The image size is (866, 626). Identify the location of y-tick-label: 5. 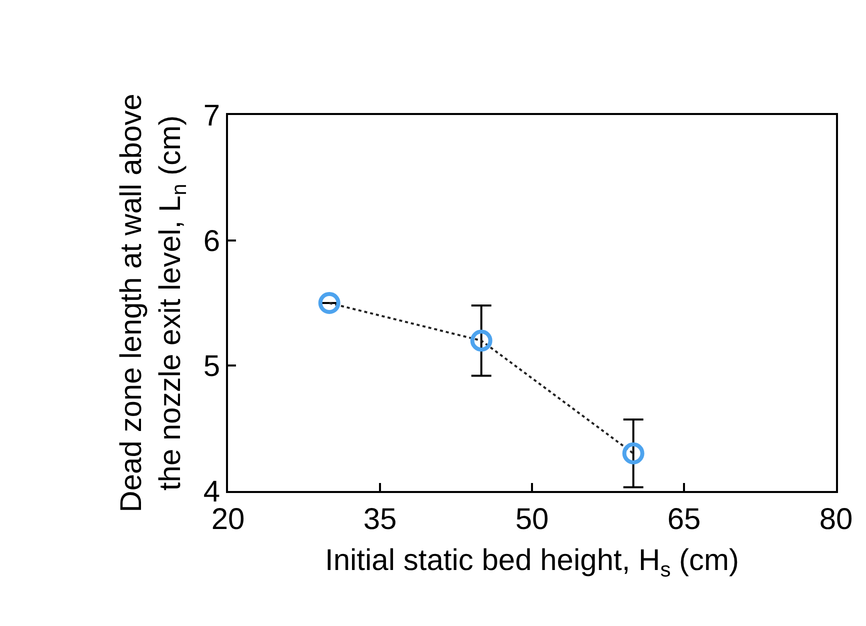
(211, 367).